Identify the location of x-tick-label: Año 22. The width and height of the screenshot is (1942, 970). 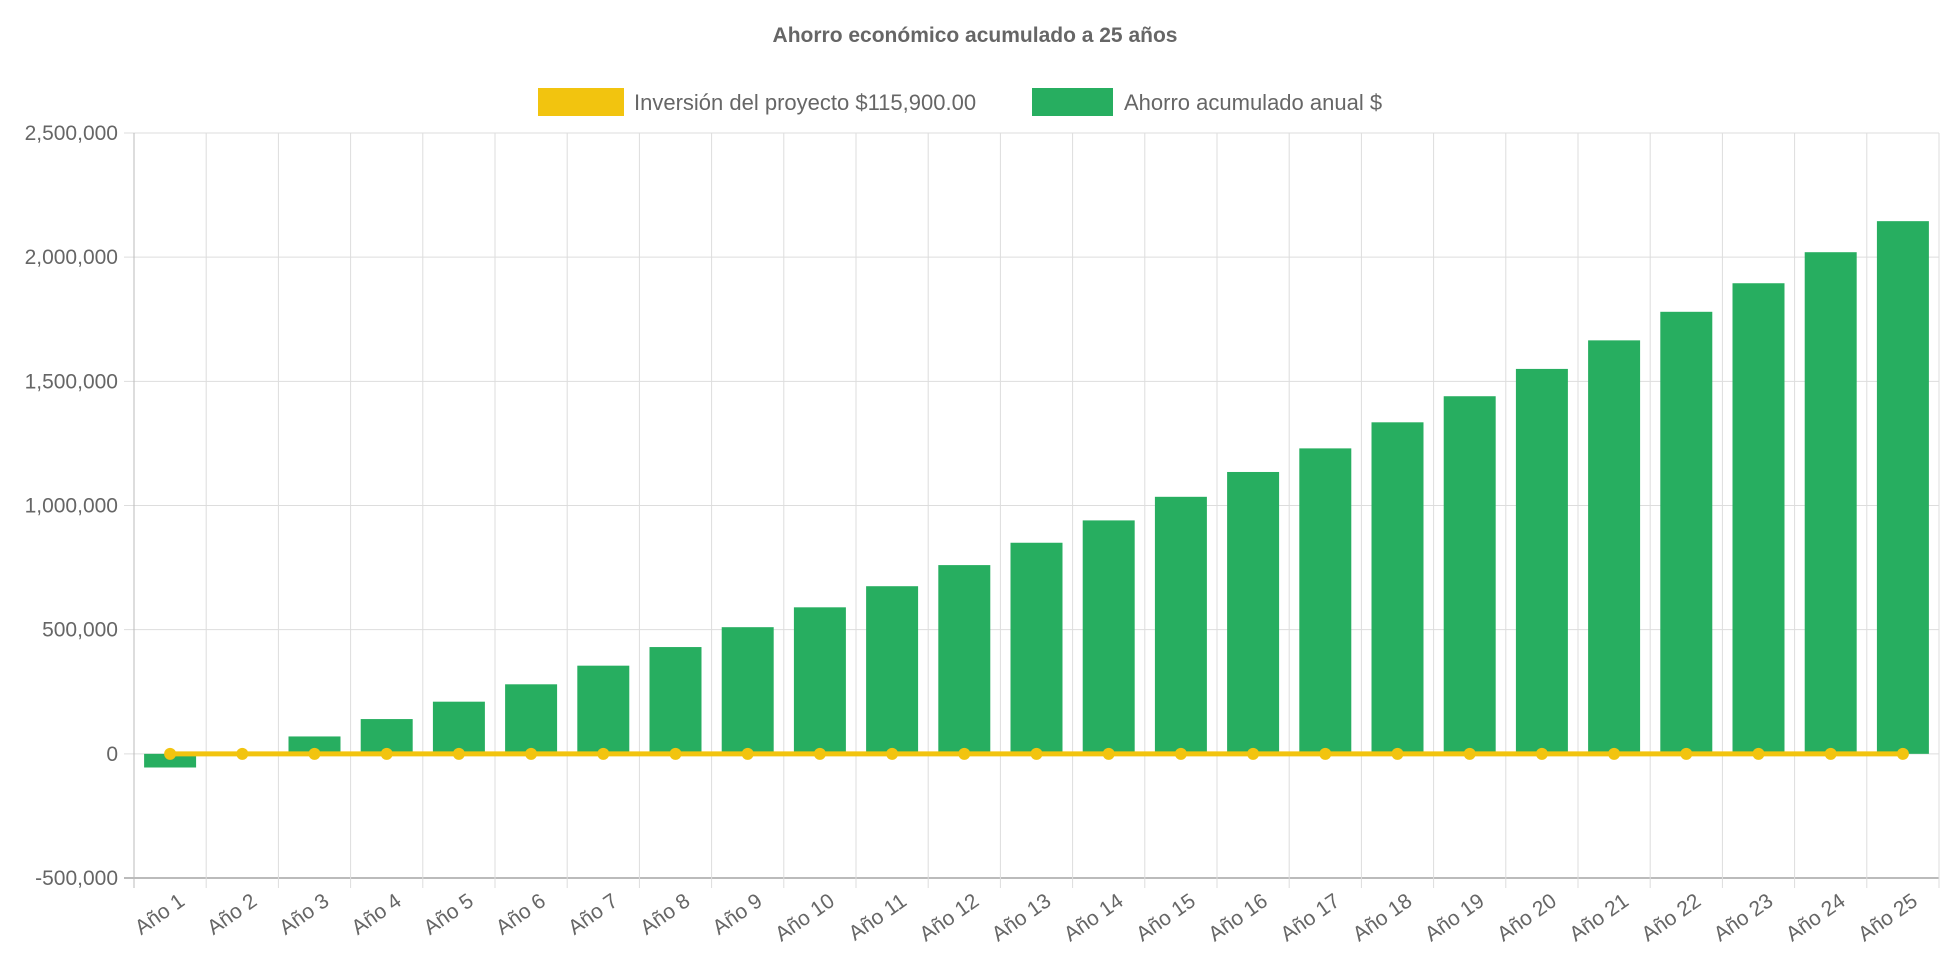
(1671, 917).